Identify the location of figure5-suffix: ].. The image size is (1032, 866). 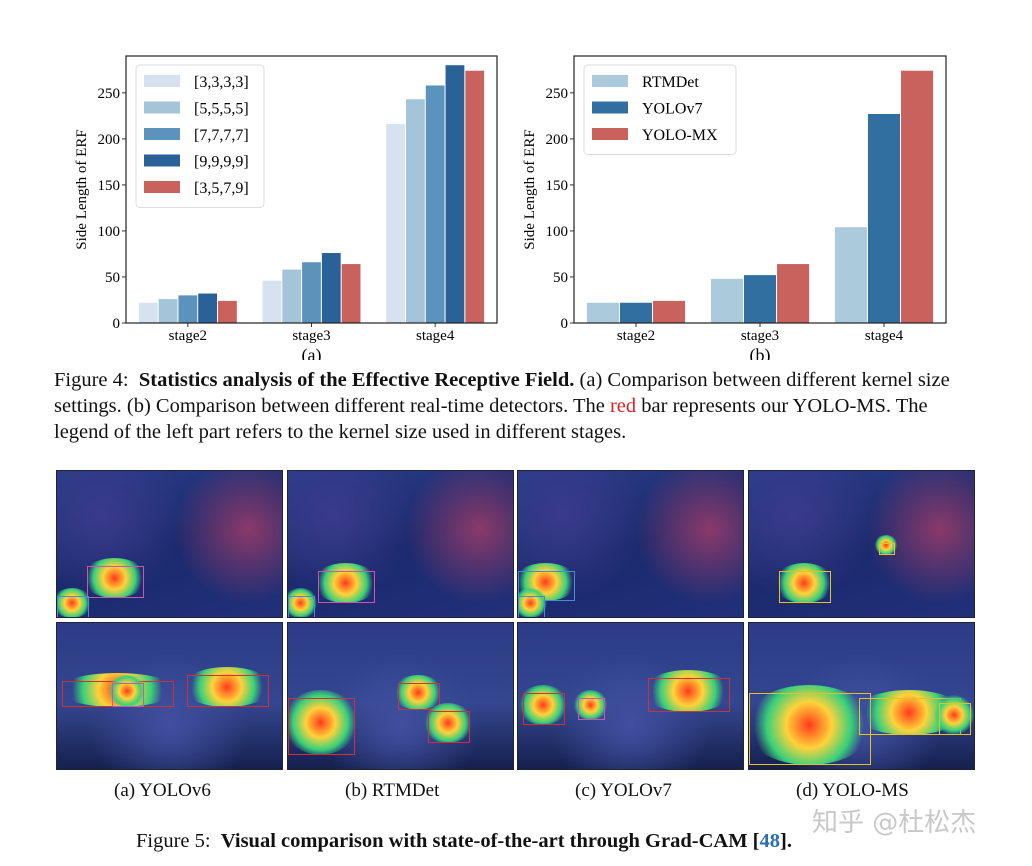
(786, 841).